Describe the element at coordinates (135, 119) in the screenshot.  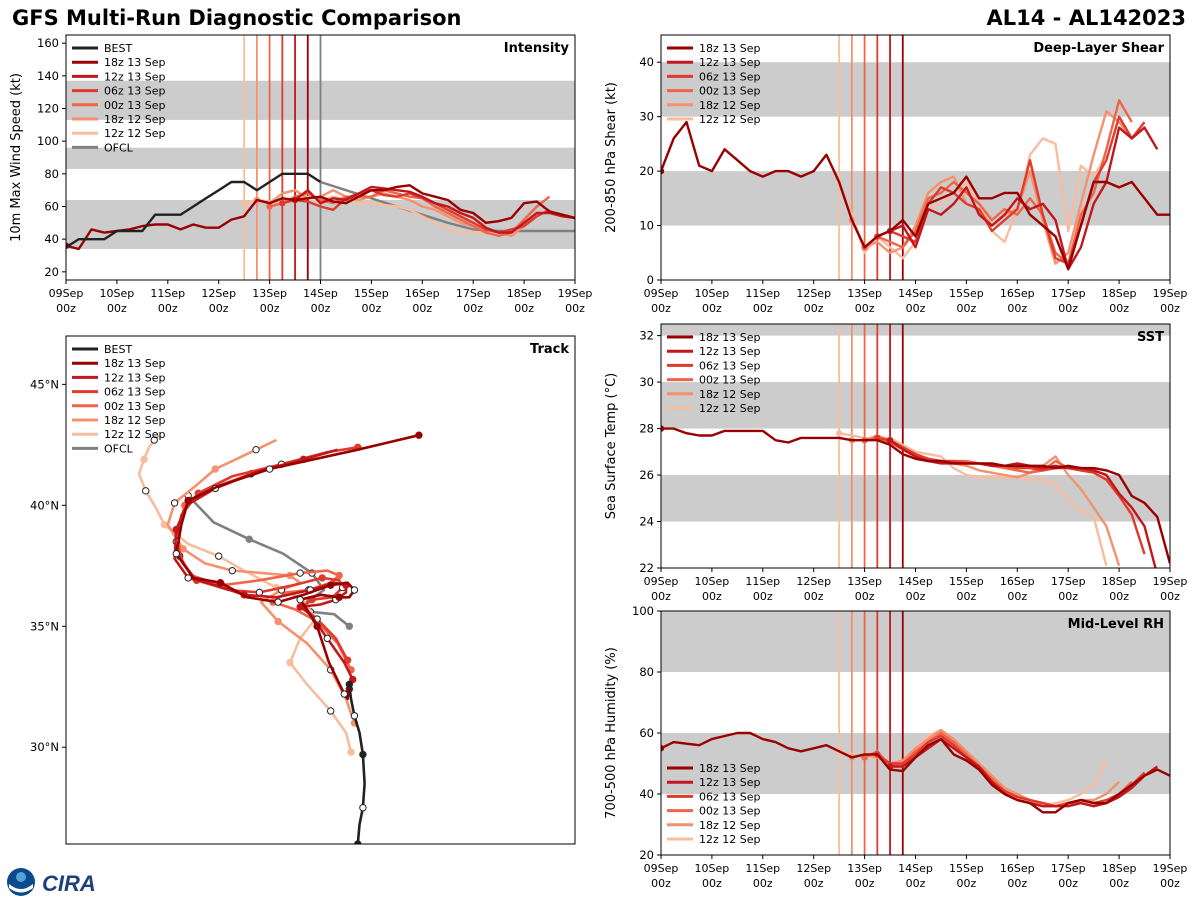
I see `intensity-legend-label: 18z 12 Sep` at that location.